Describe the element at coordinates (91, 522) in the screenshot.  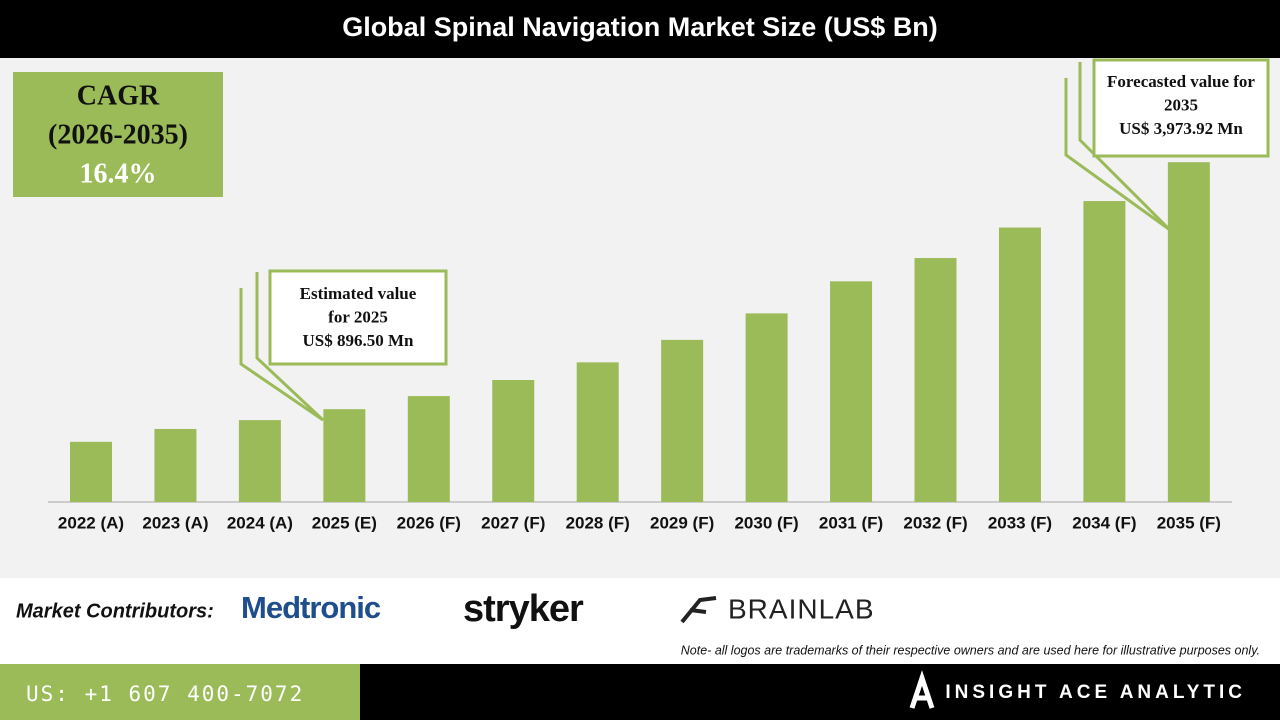
I see `x-tick-label: 2022 (A)` at that location.